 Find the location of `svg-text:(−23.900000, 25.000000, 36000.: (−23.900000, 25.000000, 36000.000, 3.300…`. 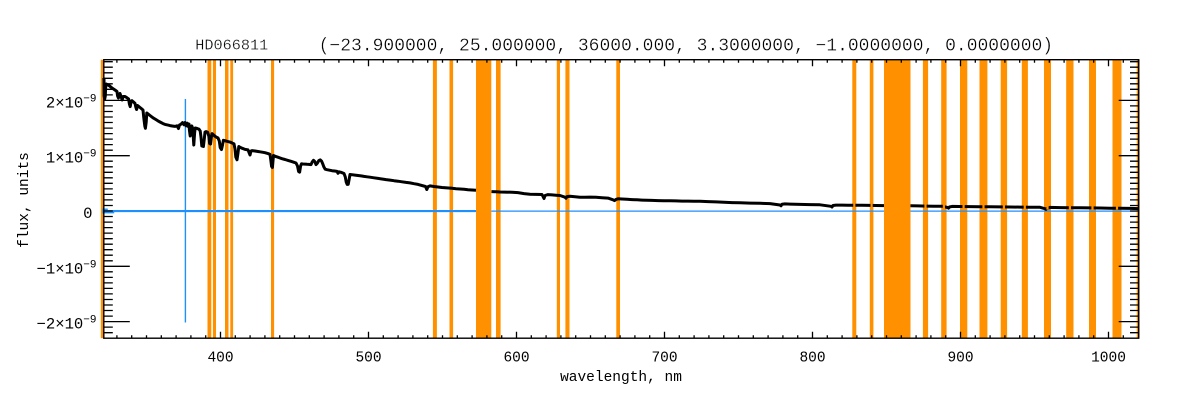

svg-text:(−23.900000, 25.000000, 36000.: (−23.900000, 25.000000, 36000.000, 3.300… is located at coordinates (686, 47).